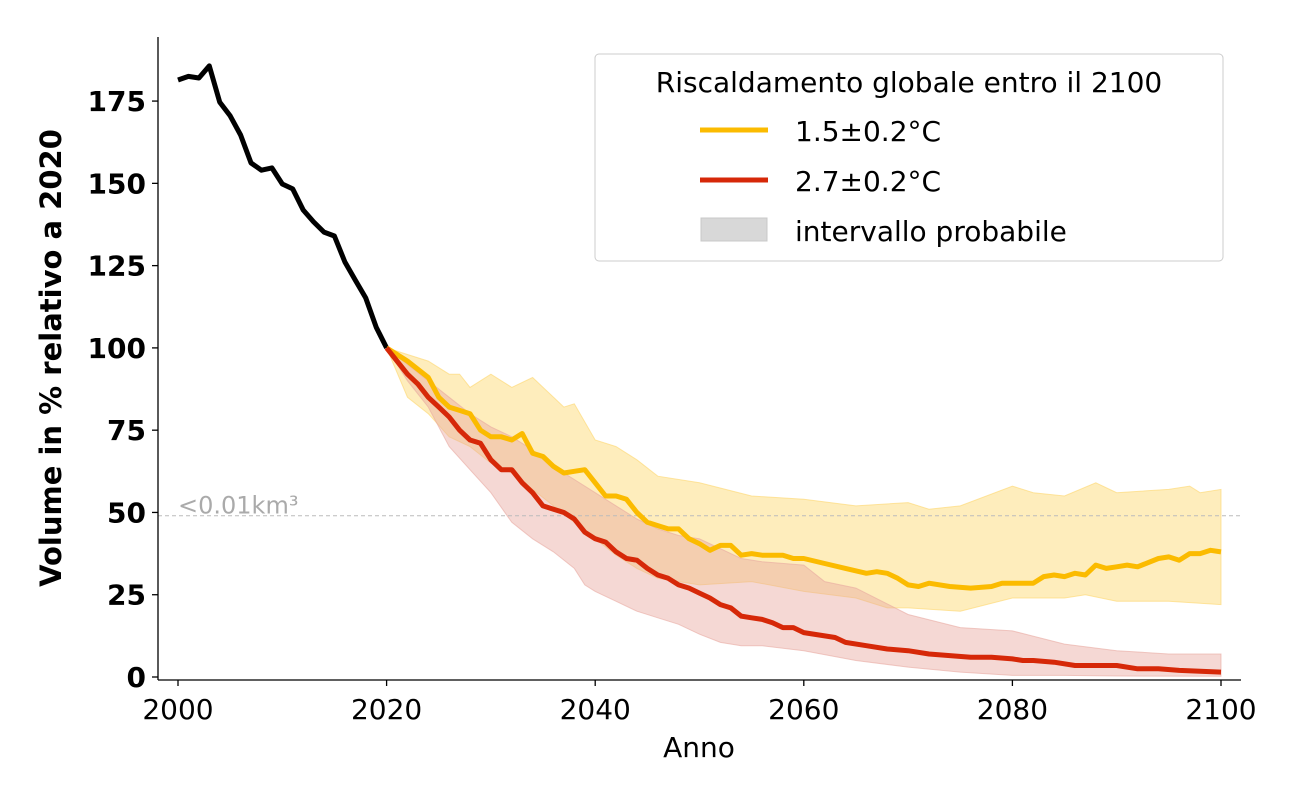 The height and width of the screenshot is (804, 1300). Describe the element at coordinates (909, 82) in the screenshot. I see `legend-title: Riscaldamento globale entro il 2100` at that location.